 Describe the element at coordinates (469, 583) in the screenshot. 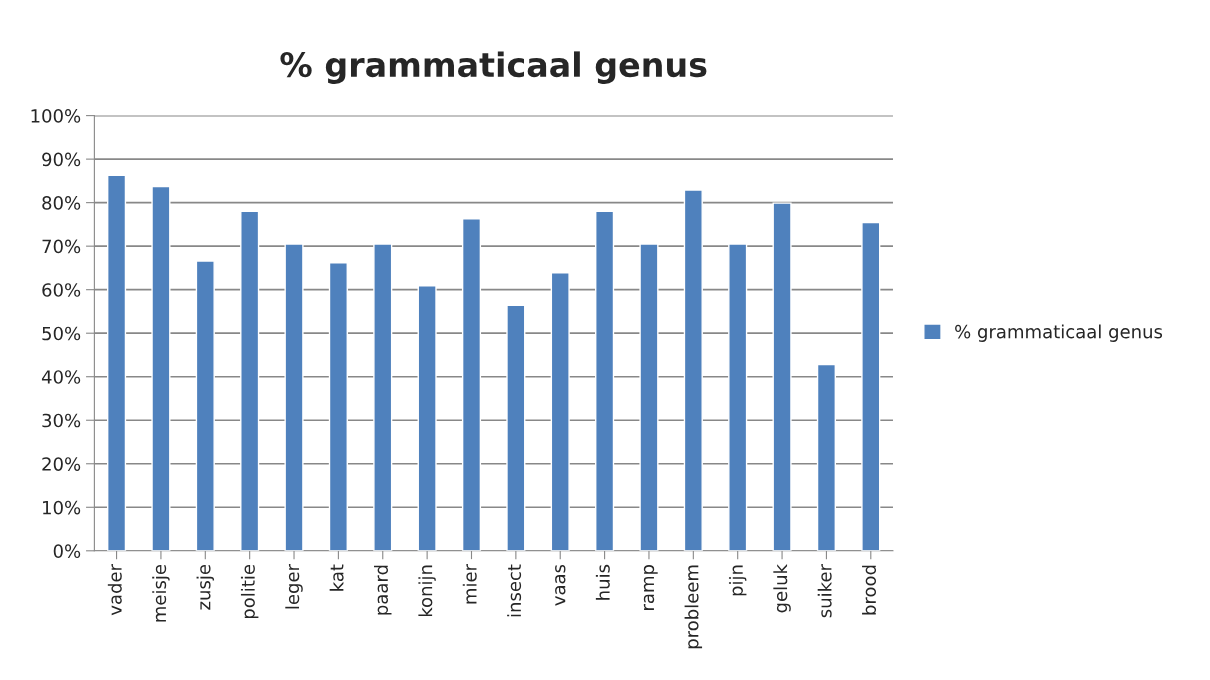

I see `x-tick-label: mier` at that location.